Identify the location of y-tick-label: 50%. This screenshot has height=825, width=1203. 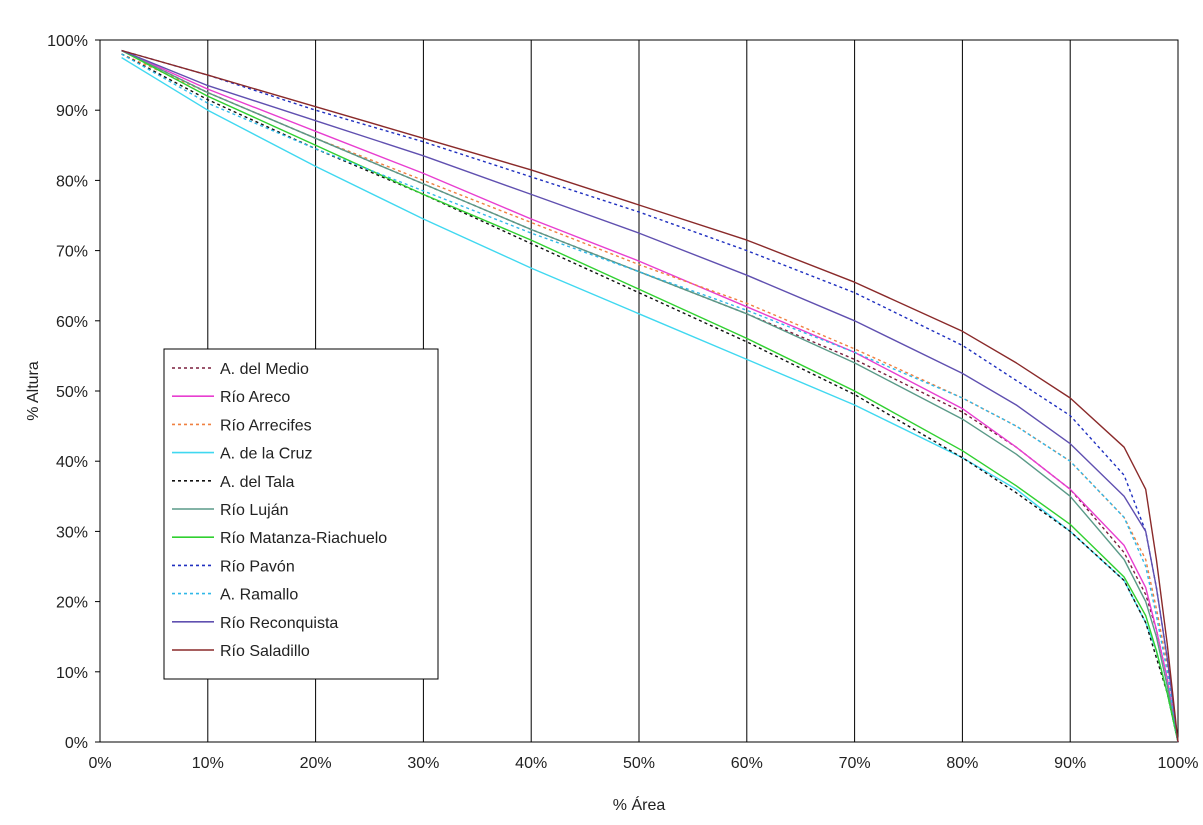
(72, 392).